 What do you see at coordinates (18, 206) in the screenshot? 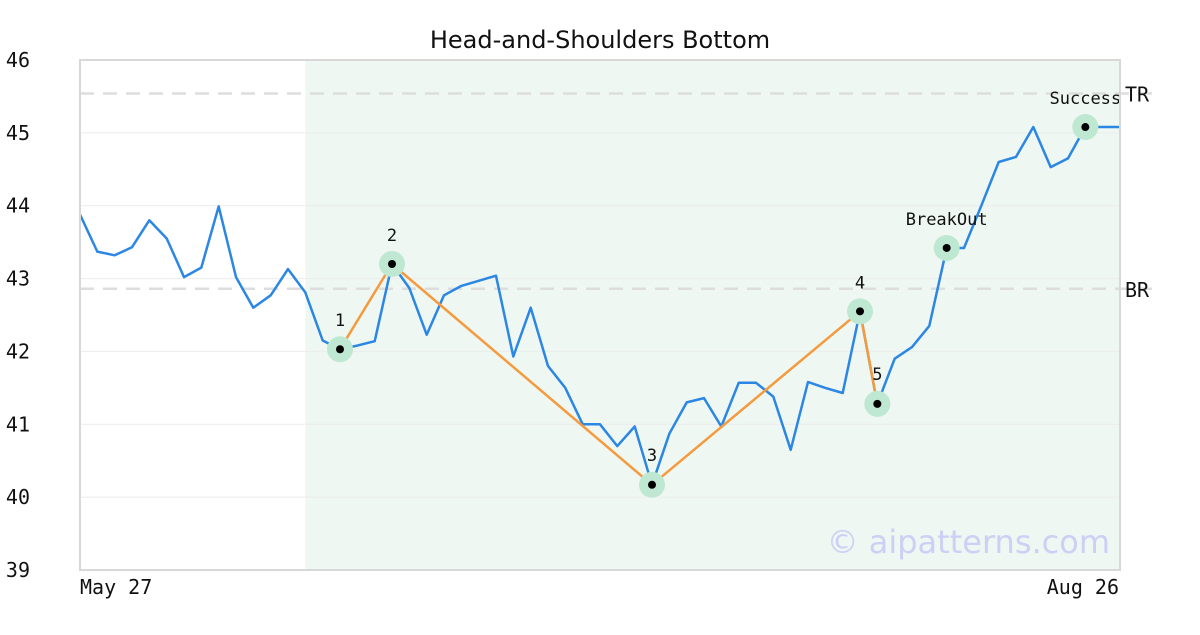
I see `y-tick-label: 44` at bounding box center [18, 206].